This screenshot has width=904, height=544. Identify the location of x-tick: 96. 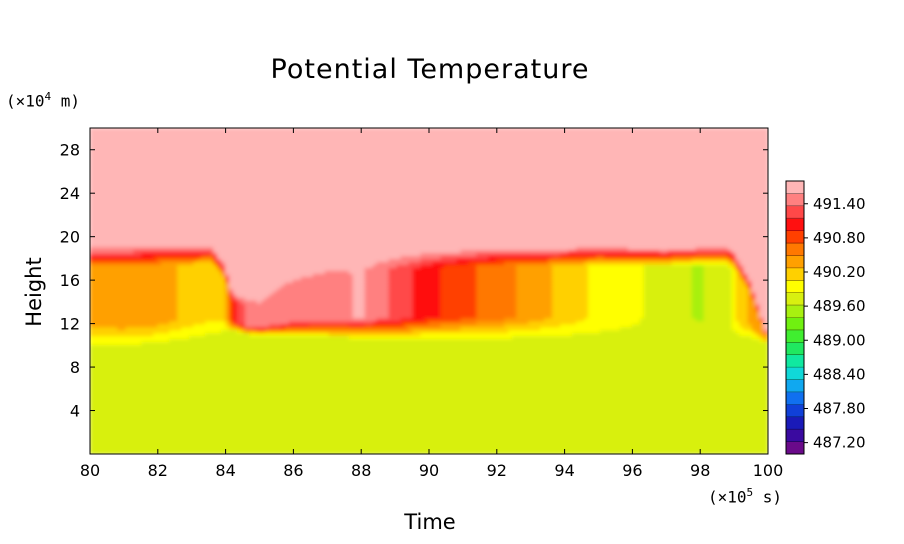
(632, 304).